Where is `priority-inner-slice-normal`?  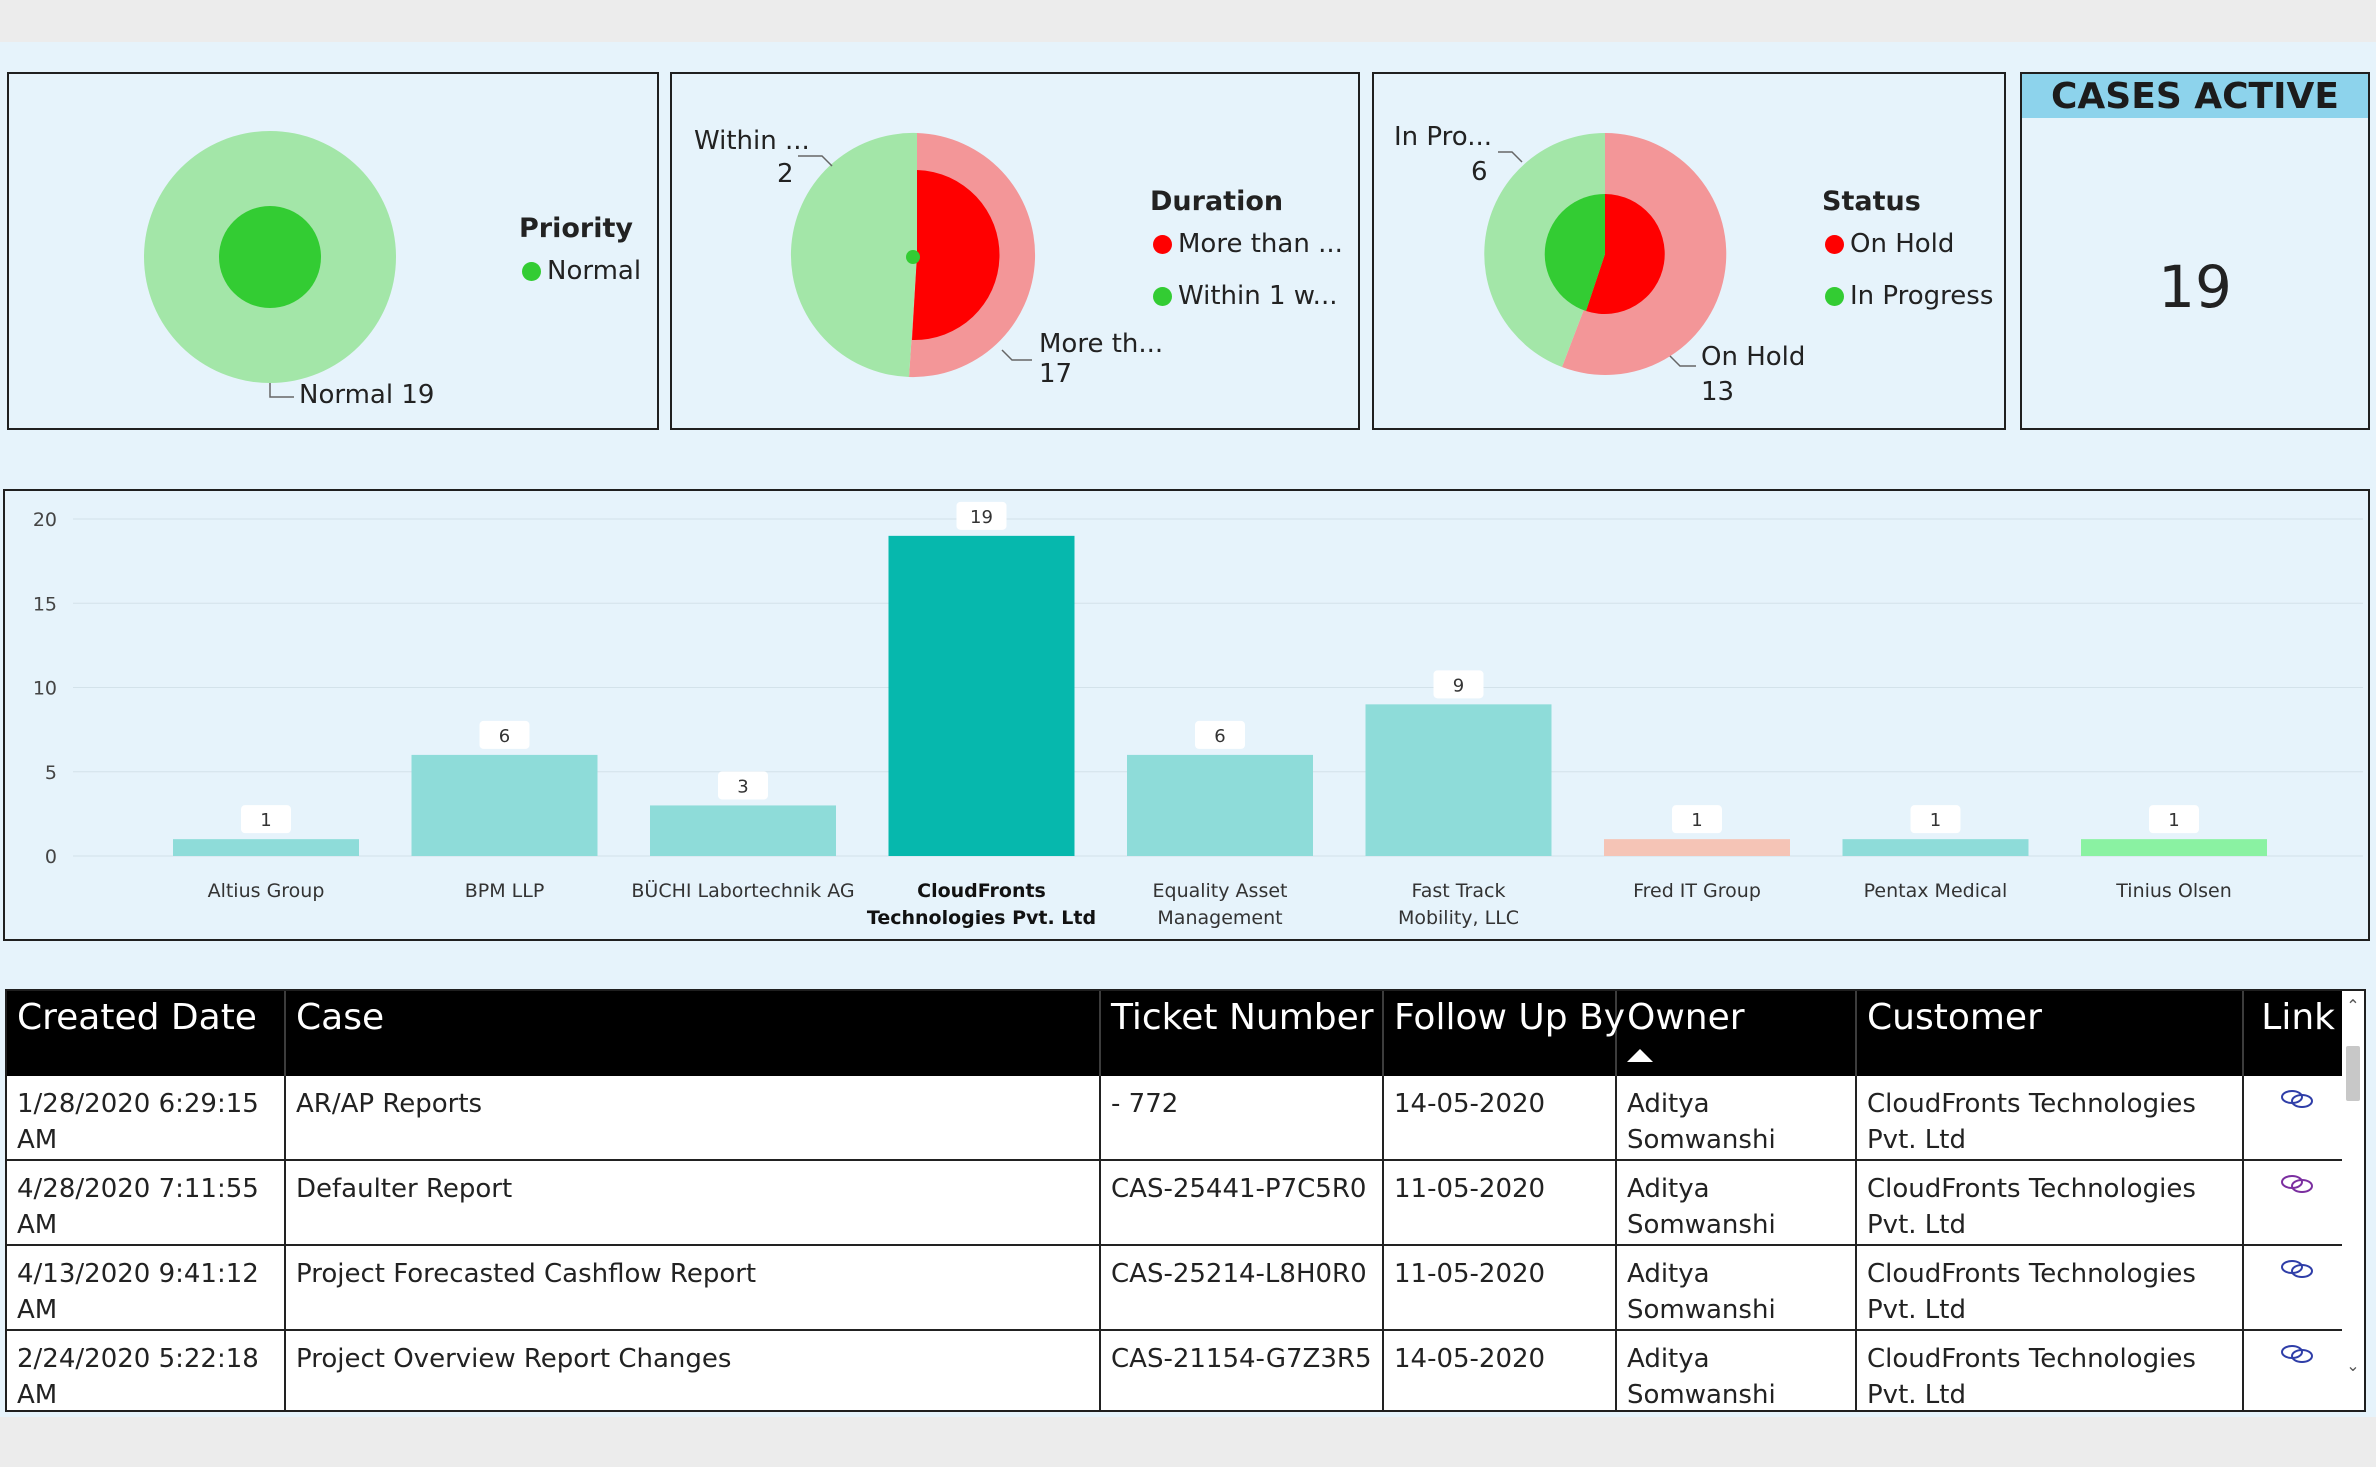
priority-inner-slice-normal is located at coordinates (270, 257).